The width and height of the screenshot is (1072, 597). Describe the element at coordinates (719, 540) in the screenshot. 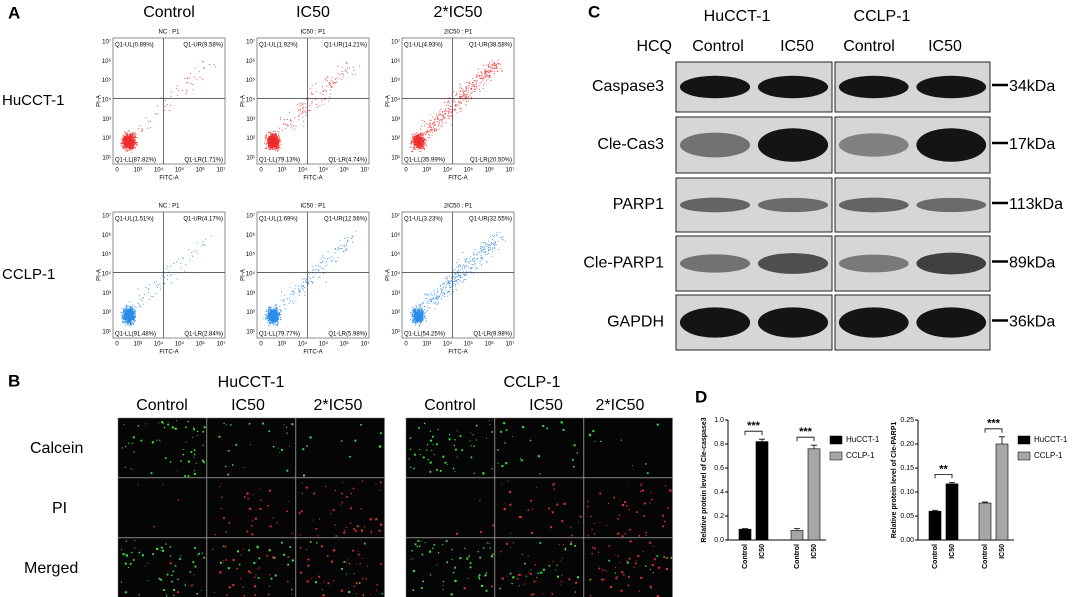

I see `y-tick-label: 0.0` at that location.